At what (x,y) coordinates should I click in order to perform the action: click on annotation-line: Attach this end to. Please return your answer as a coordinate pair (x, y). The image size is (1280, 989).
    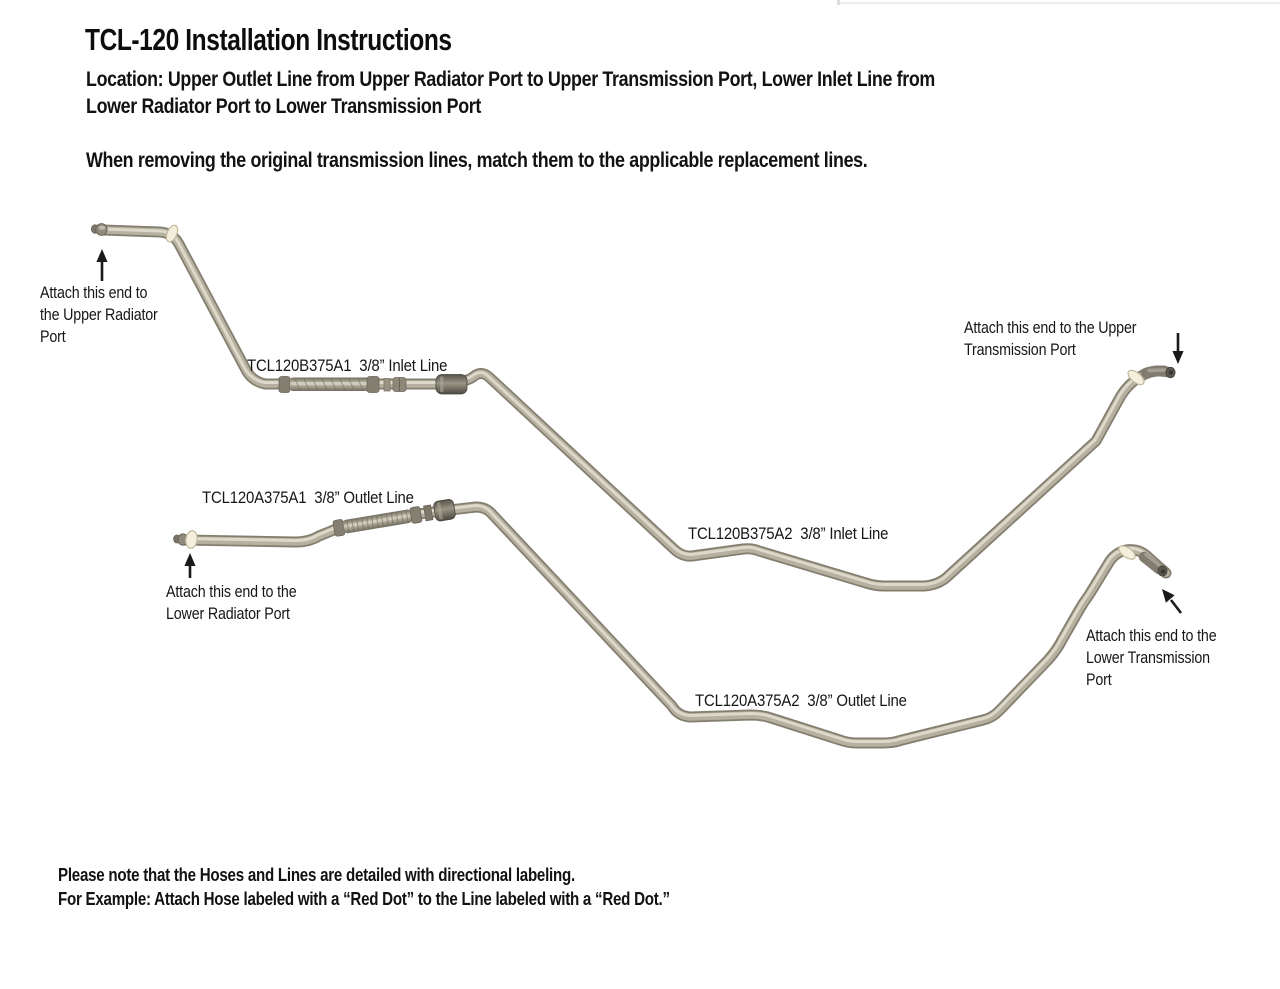
    Looking at the image, I should click on (94, 292).